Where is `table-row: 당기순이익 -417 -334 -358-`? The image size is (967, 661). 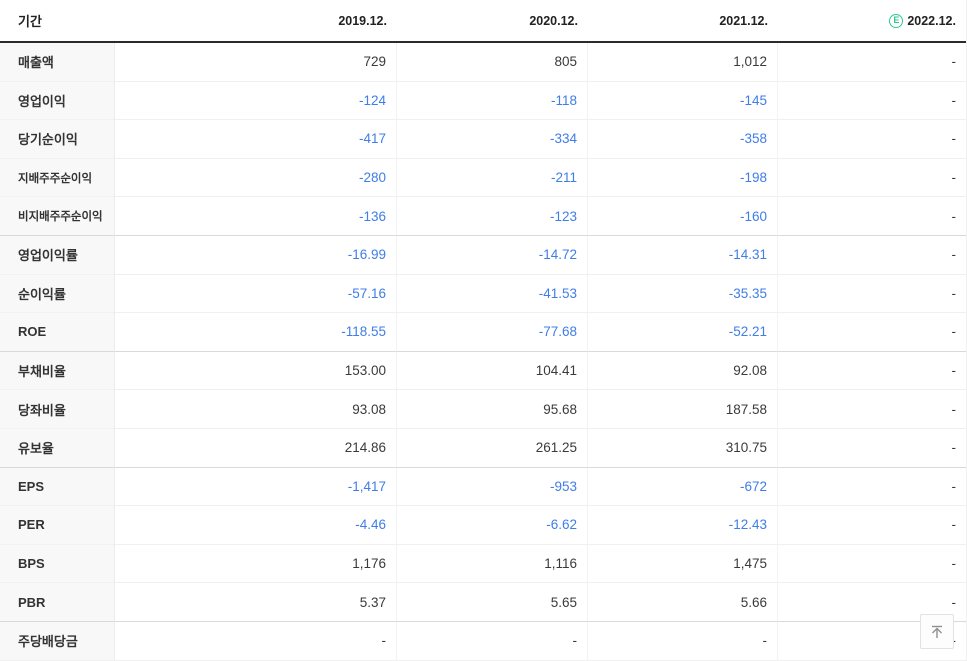
table-row: 당기순이익 -417 -334 -358- is located at coordinates (483, 139).